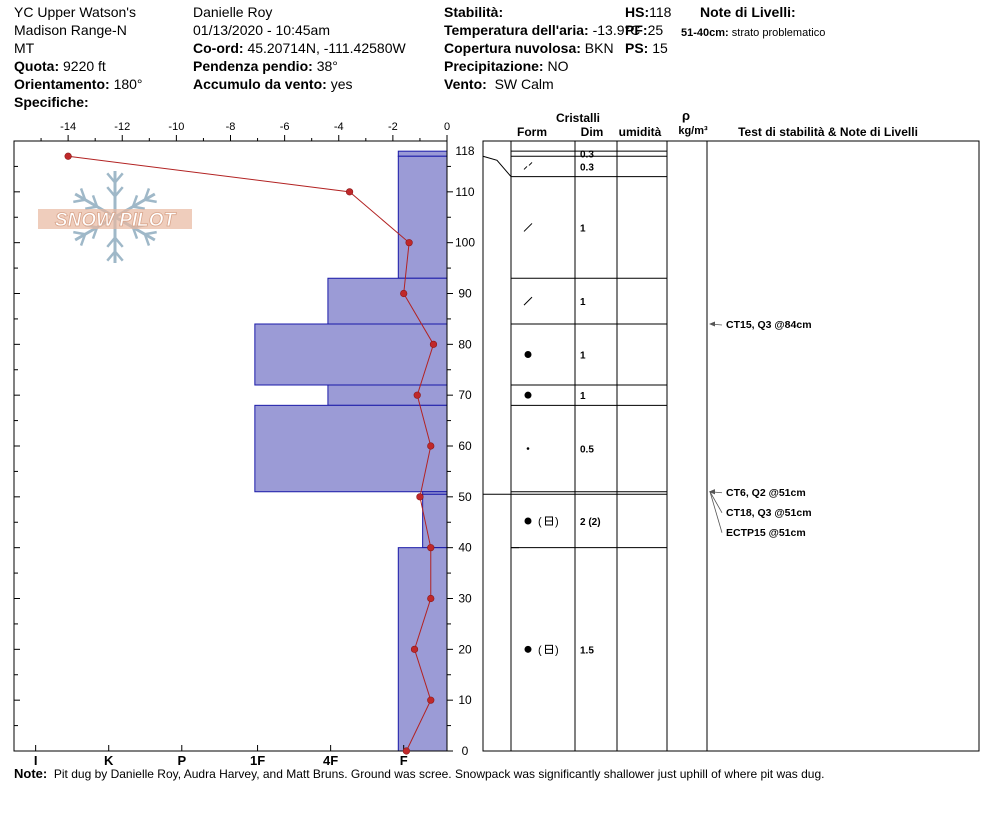 The height and width of the screenshot is (840, 994). I want to click on range: Madison Range-N, so click(70, 30).